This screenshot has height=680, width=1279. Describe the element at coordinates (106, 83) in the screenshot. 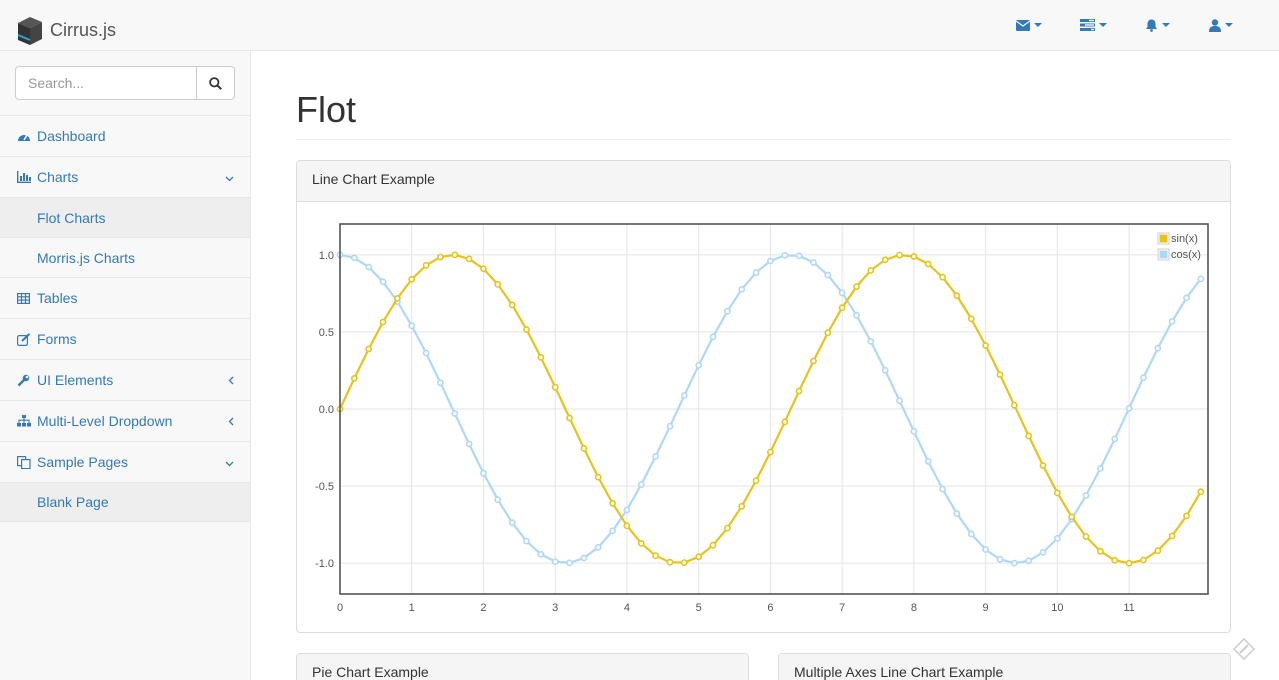

I see `search-input` at that location.